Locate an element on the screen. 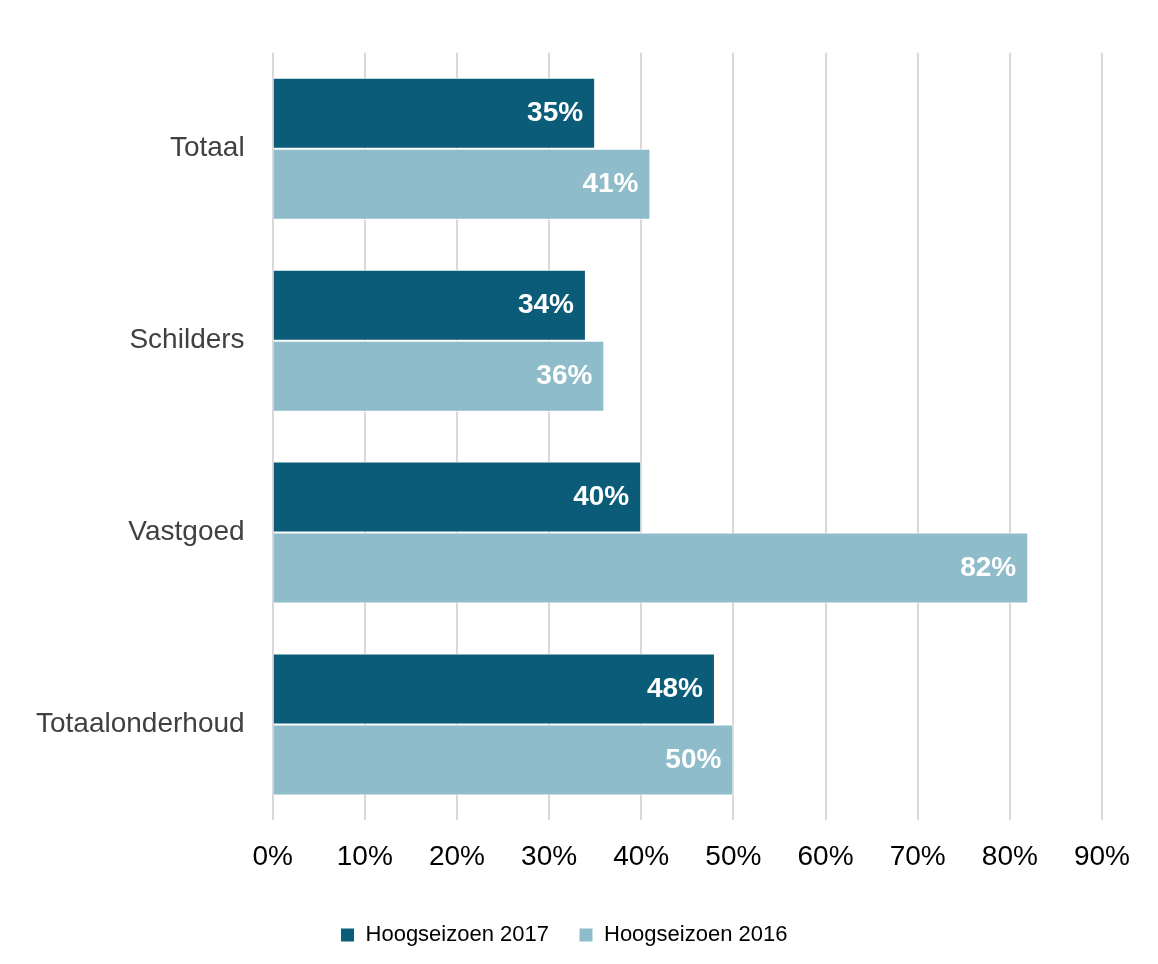 The height and width of the screenshot is (964, 1158). x-tick-label: 70% is located at coordinates (917, 855).